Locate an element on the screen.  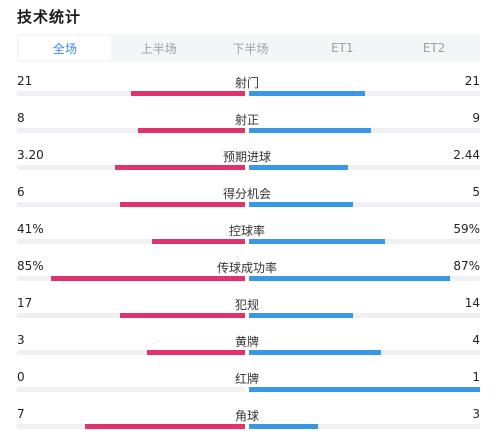
away-value: 21 is located at coordinates (472, 81).